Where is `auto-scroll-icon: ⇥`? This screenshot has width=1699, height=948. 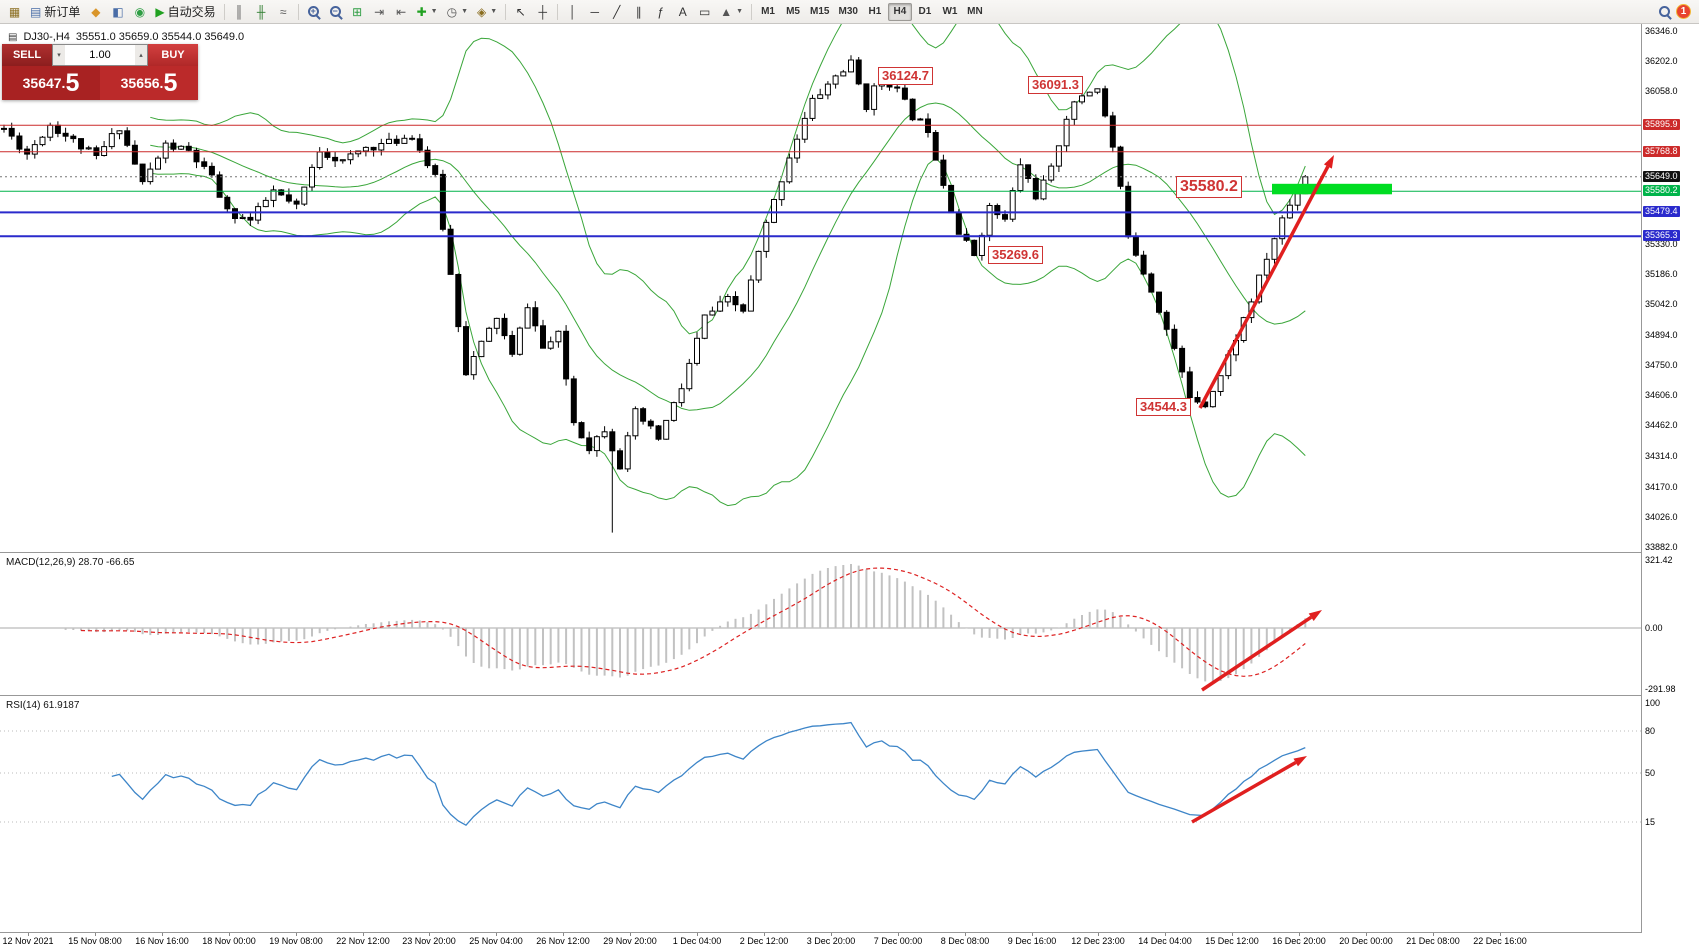
auto-scroll-icon: ⇥ is located at coordinates (379, 12).